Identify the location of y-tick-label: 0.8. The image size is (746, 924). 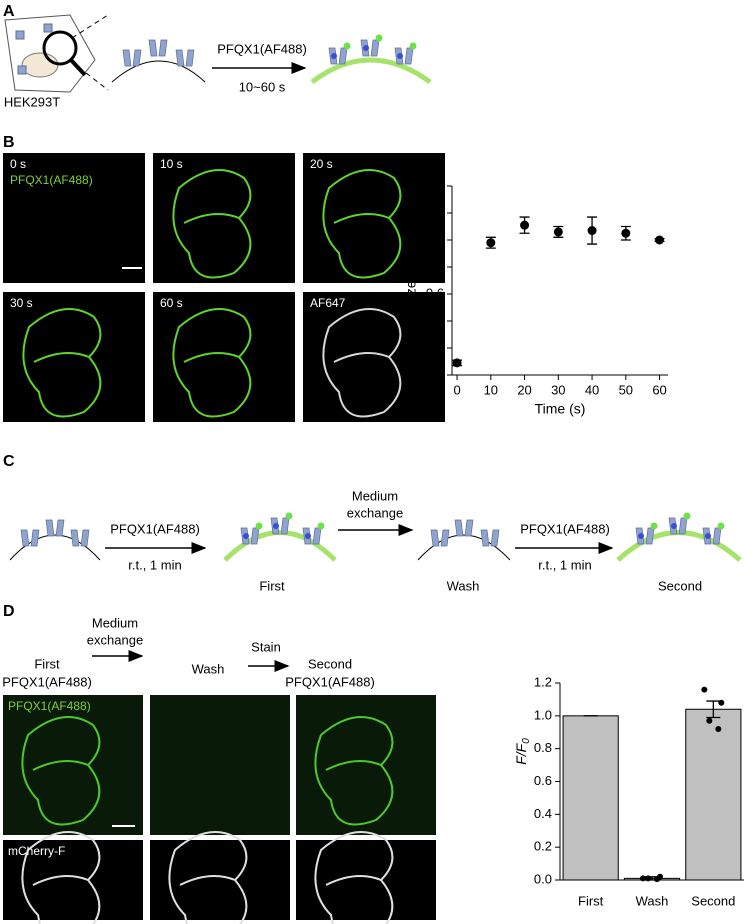
(543, 747).